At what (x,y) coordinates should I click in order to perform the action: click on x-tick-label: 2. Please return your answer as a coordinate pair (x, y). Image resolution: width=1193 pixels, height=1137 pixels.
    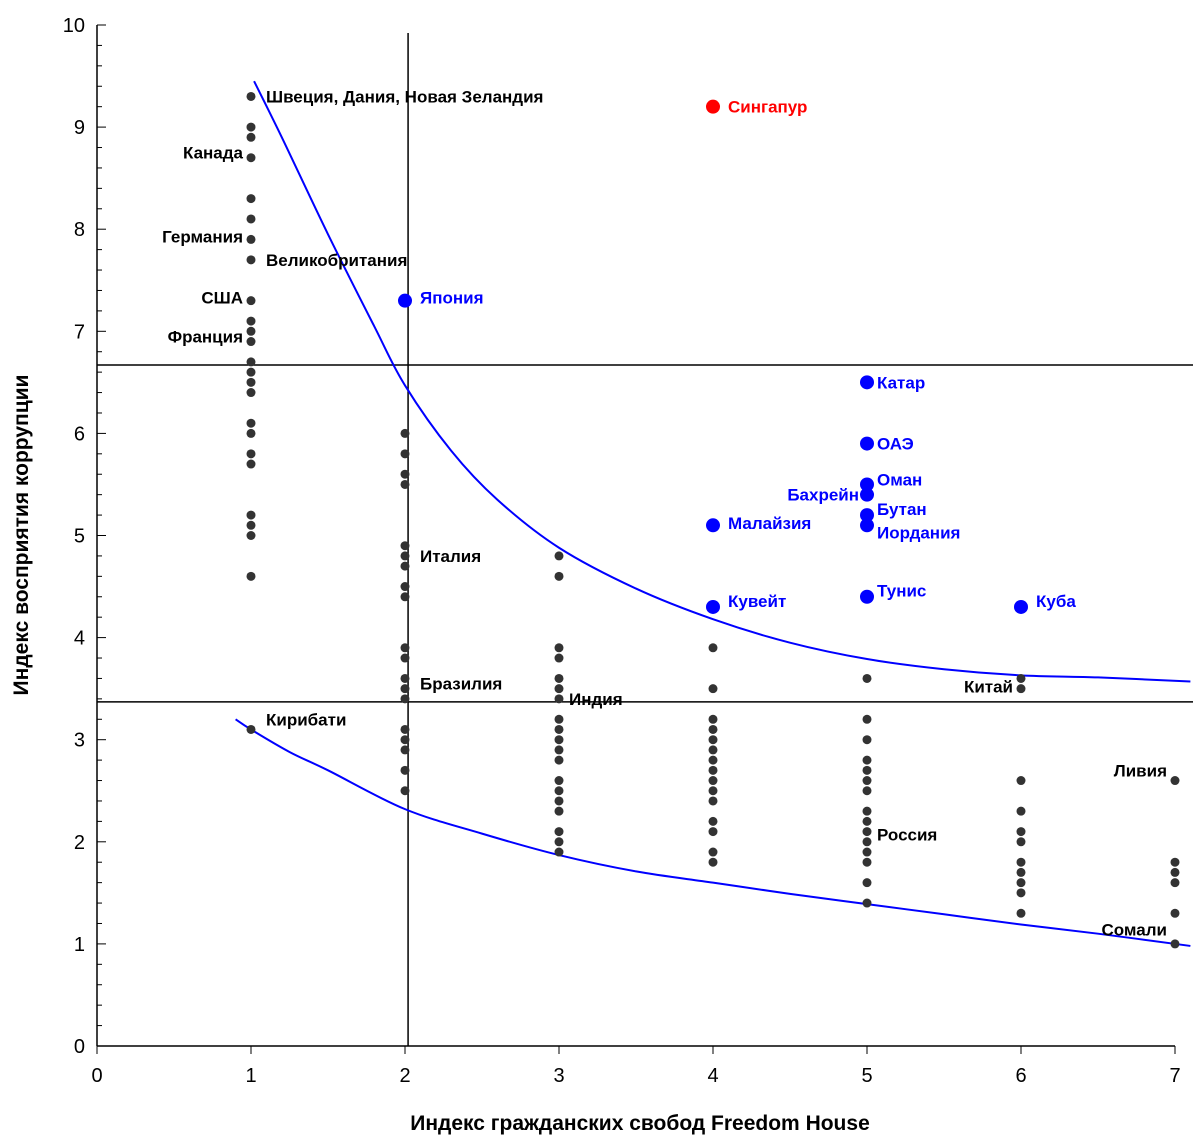
    Looking at the image, I should click on (404, 1076).